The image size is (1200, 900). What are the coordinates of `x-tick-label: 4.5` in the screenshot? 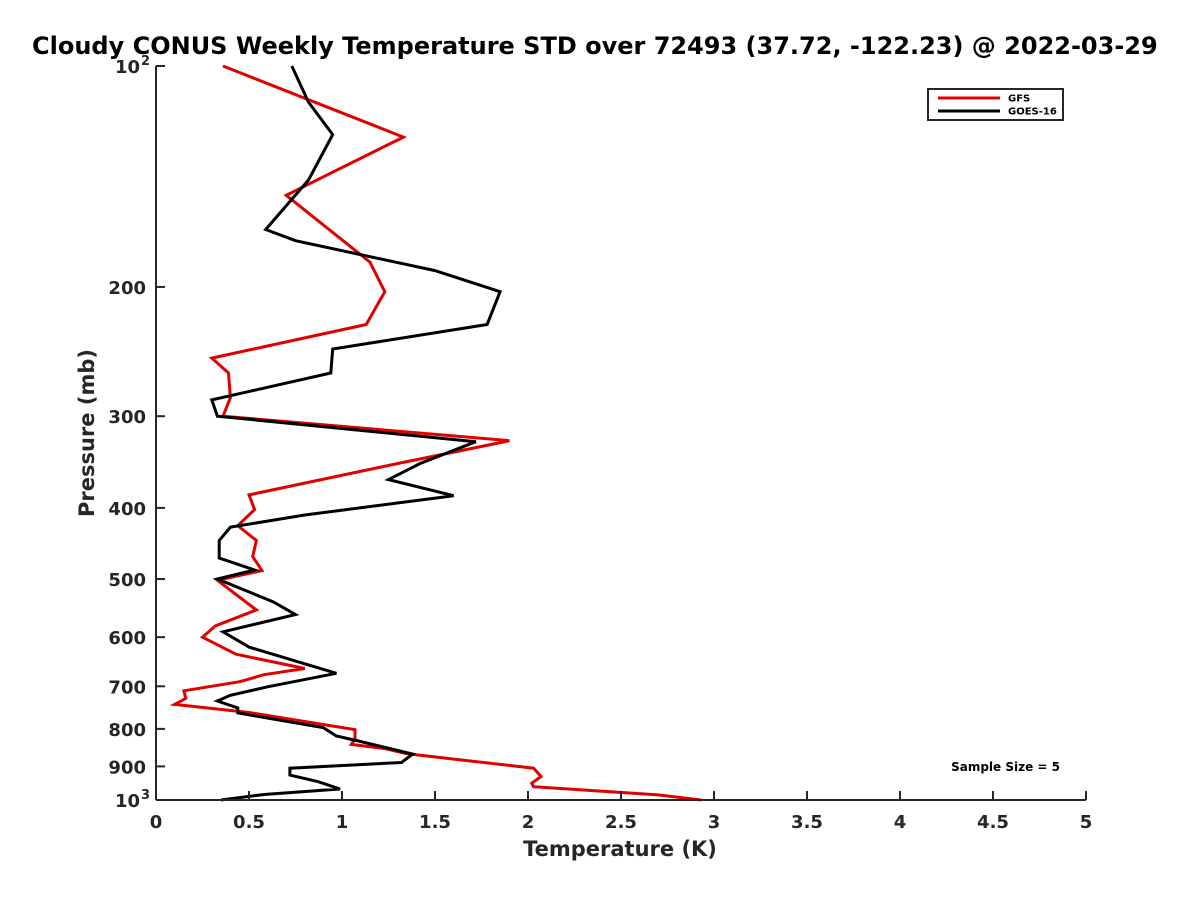 It's located at (993, 822).